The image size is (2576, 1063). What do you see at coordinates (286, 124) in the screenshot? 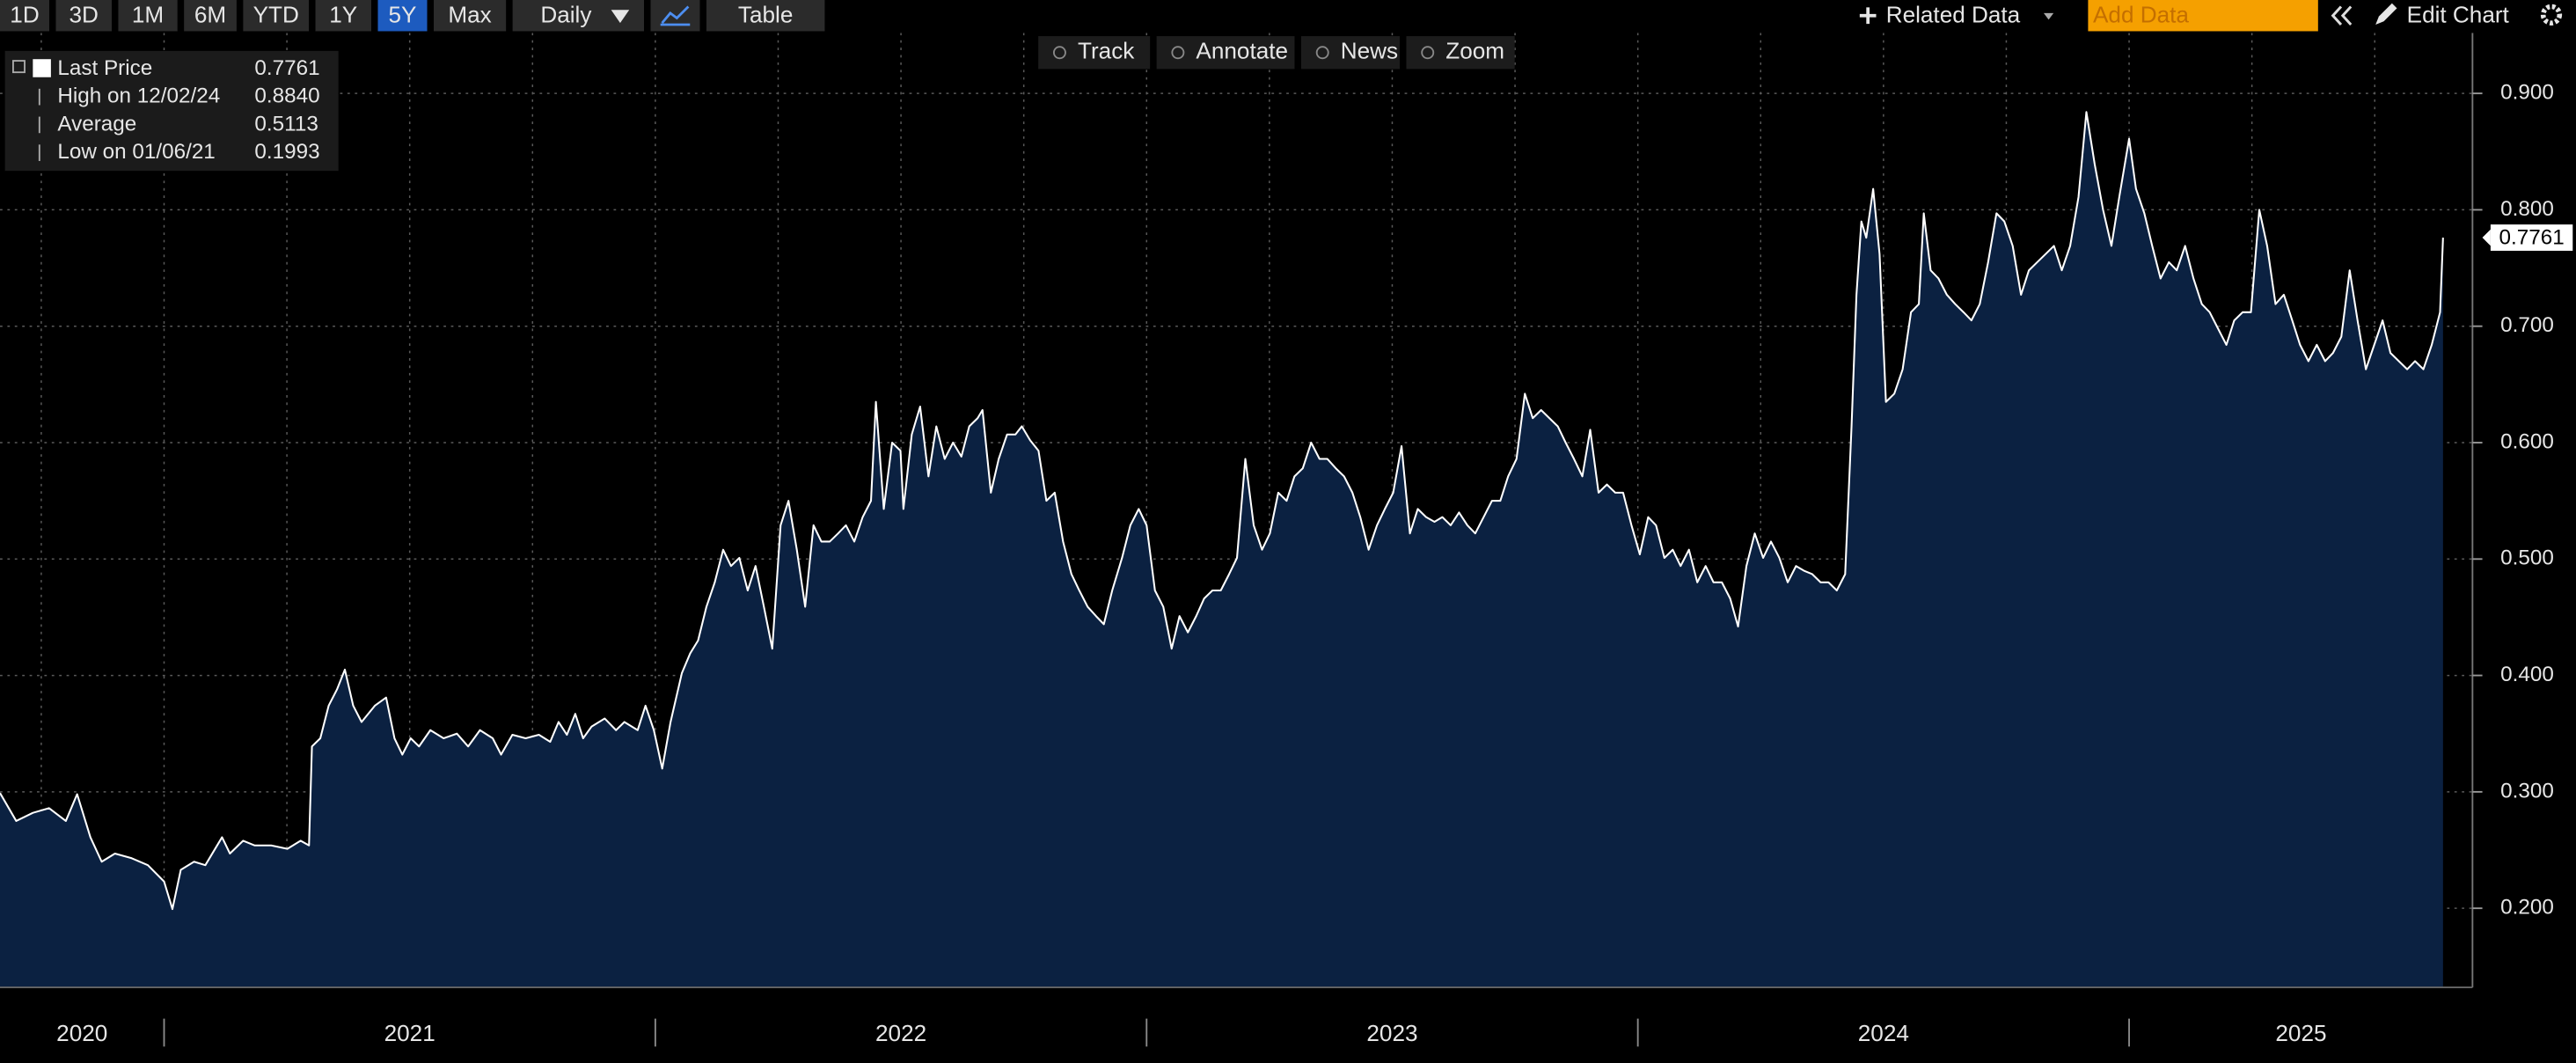
I see `legend-value: 0.5113` at bounding box center [286, 124].